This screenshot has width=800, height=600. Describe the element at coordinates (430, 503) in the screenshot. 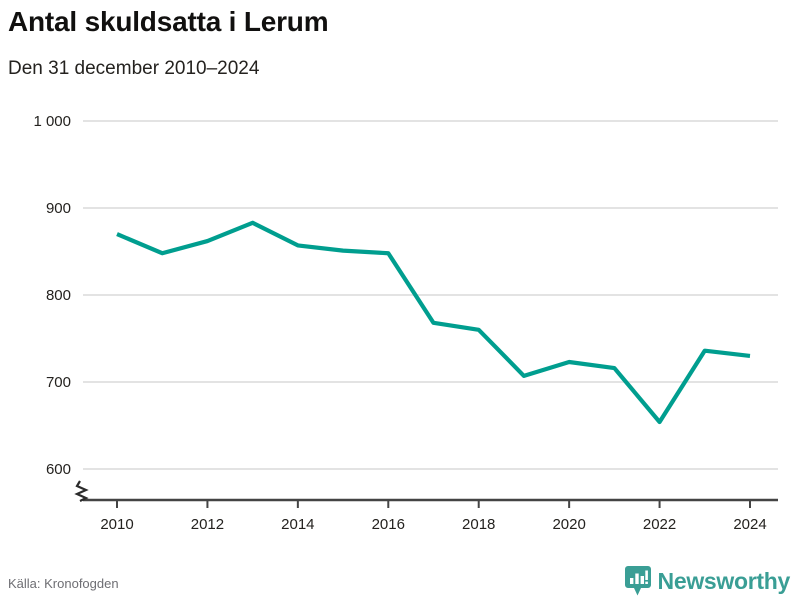

I see `x-axis-group` at that location.